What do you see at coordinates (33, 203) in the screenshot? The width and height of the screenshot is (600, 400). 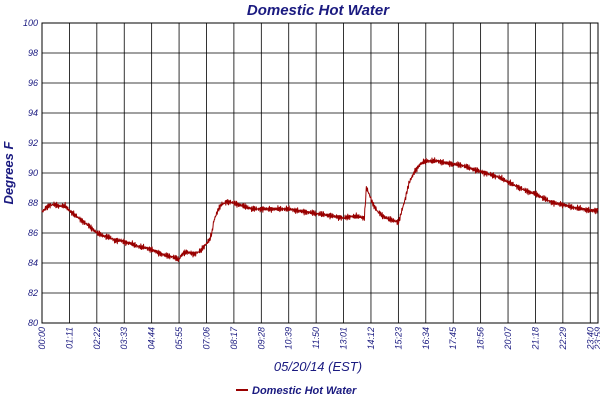 I see `y-tick-label: 88` at bounding box center [33, 203].